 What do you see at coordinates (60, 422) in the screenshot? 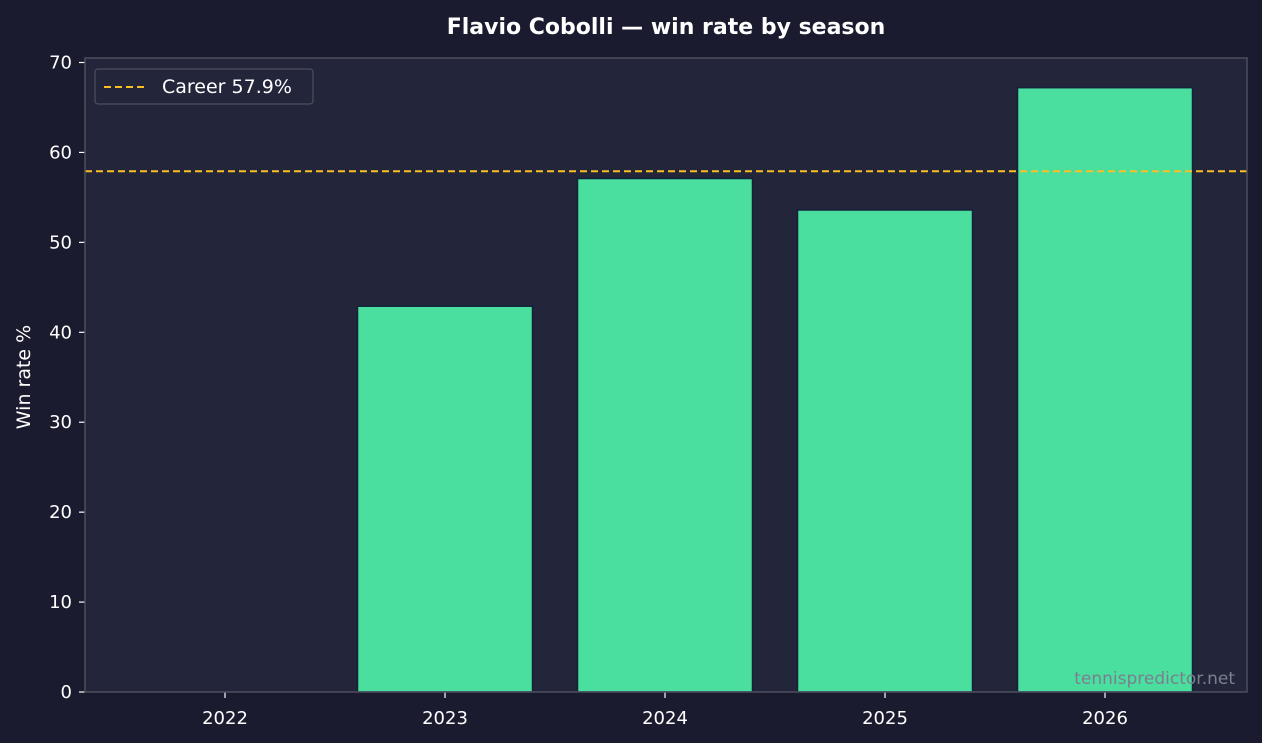
I see `y-tick-label: 30` at bounding box center [60, 422].